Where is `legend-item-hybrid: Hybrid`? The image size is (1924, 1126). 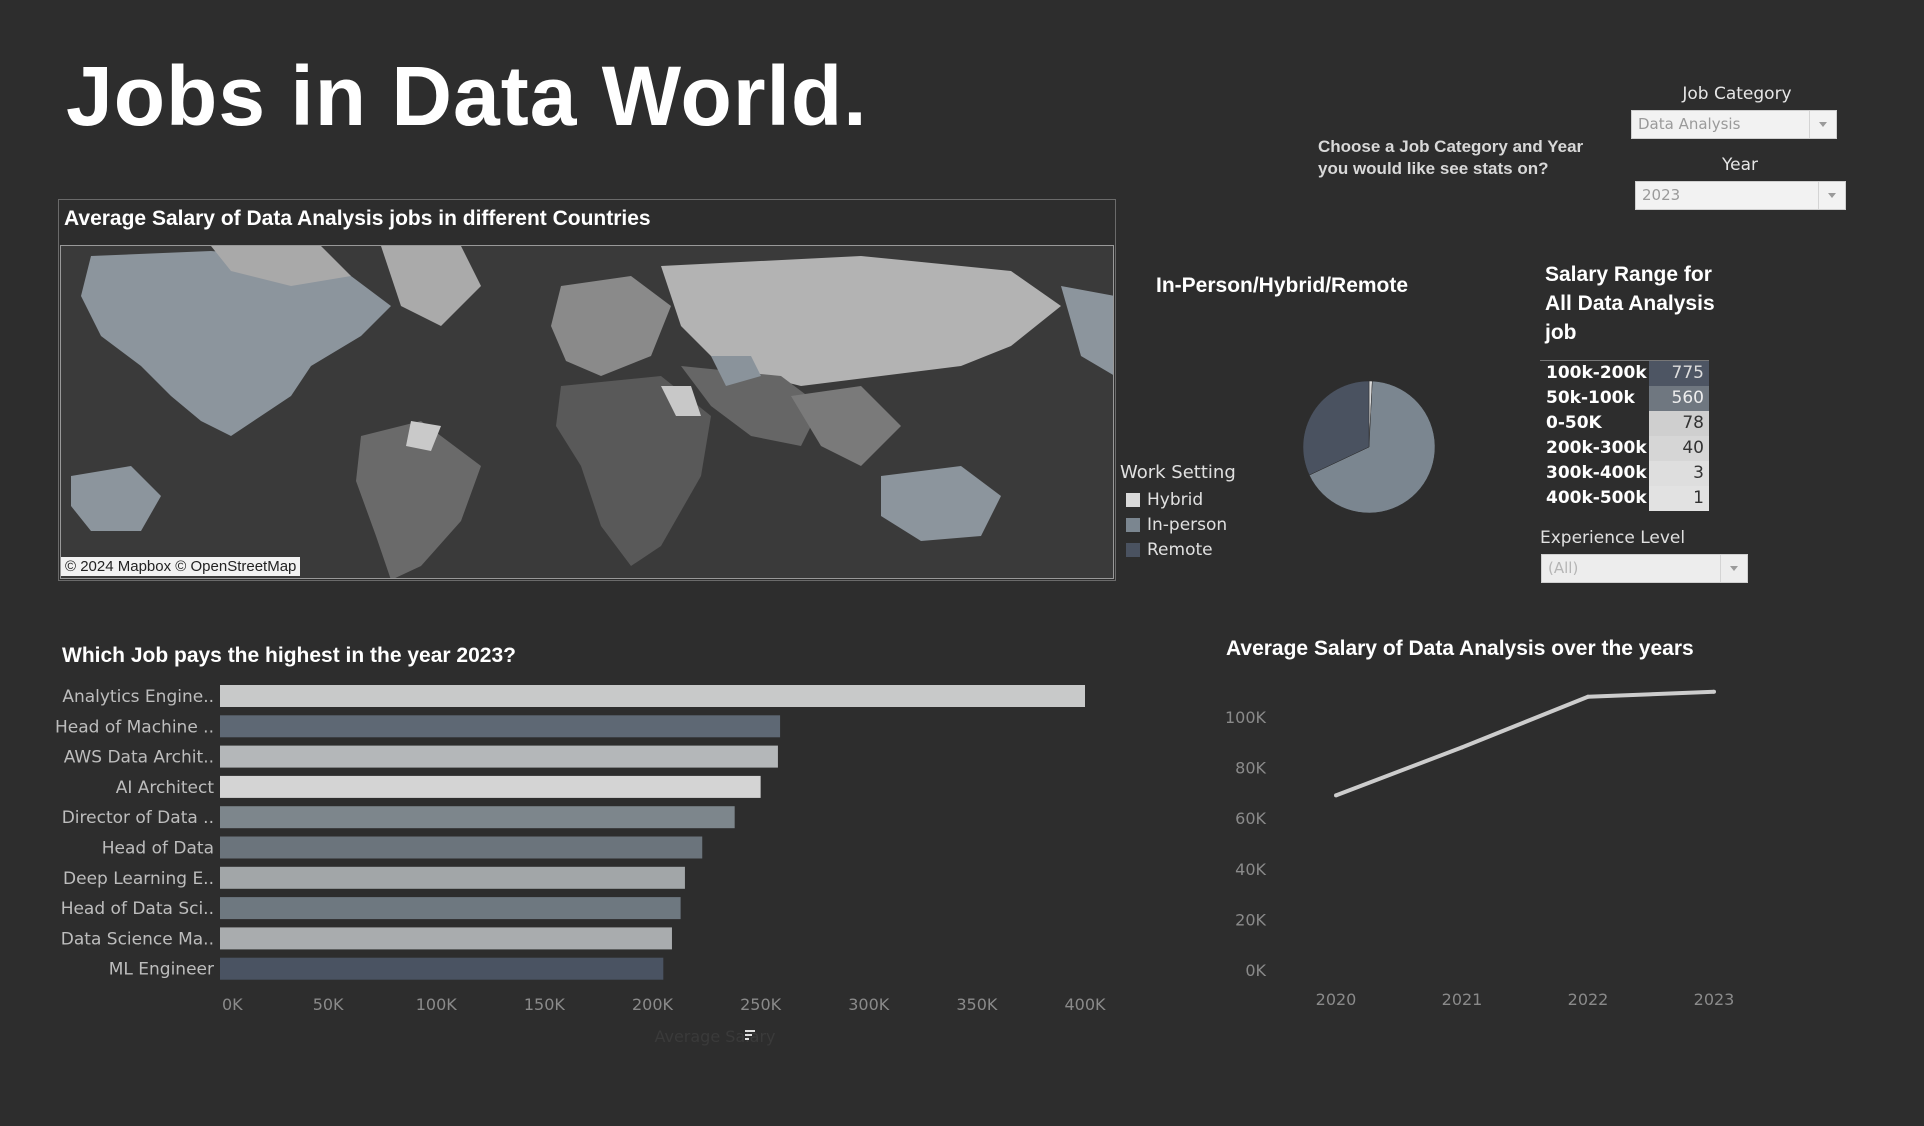
legend-item-hybrid: Hybrid is located at coordinates (1164, 500).